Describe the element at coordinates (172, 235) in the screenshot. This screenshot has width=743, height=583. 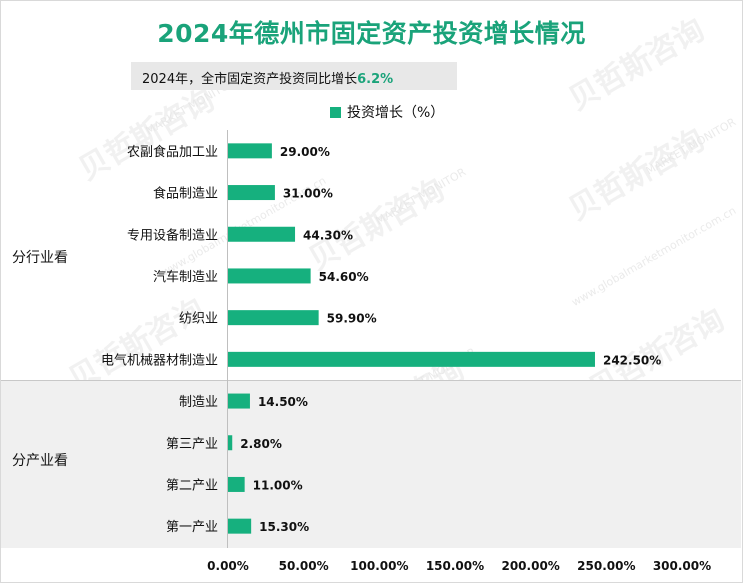
I see `category-label: 专用设备制造业` at that location.